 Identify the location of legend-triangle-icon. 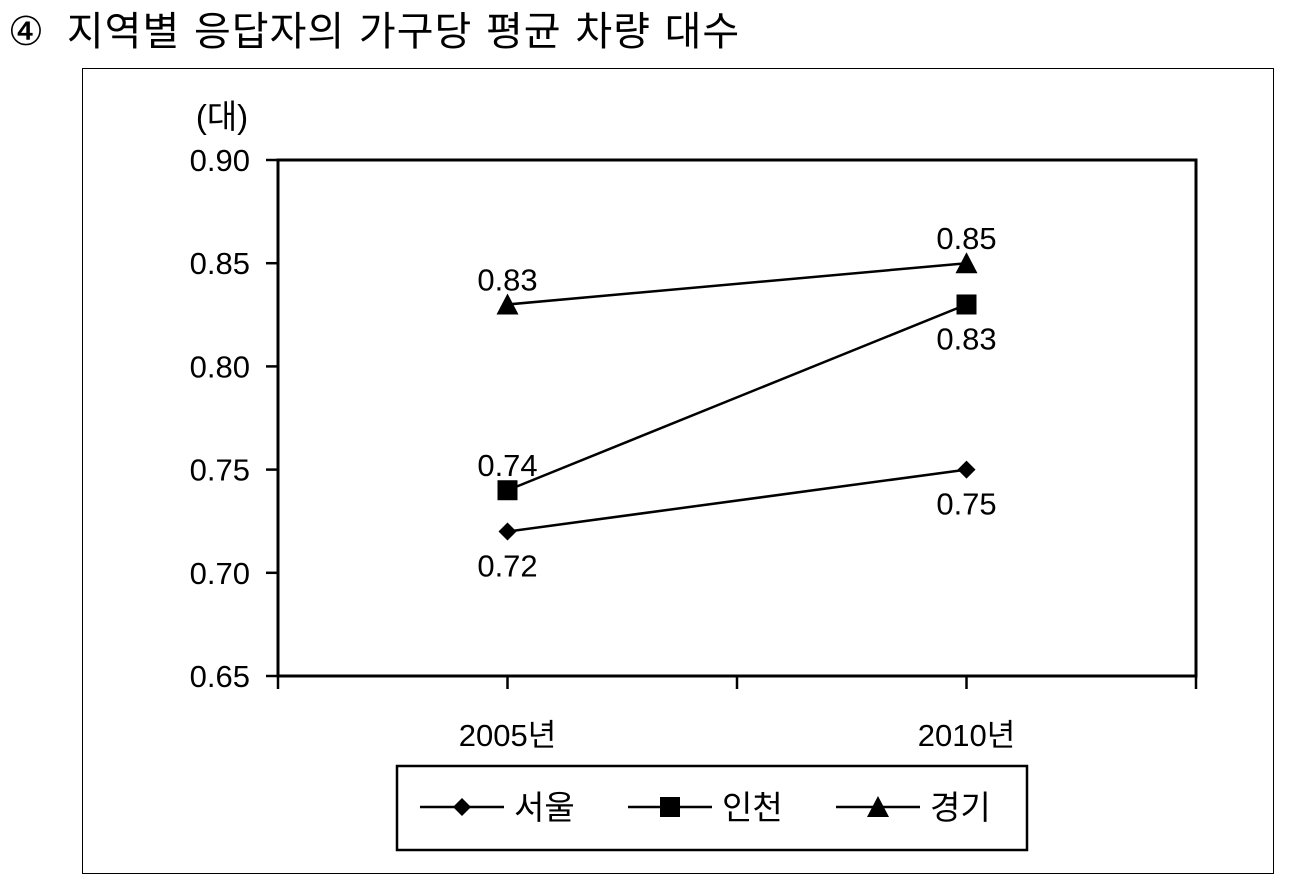
(878, 806).